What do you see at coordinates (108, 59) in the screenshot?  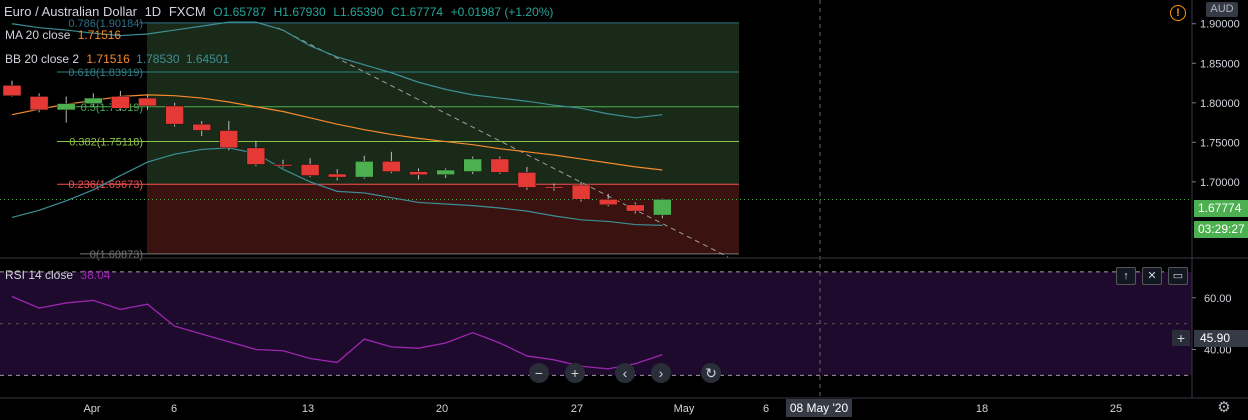 I see `bb-basis-value: 1.71516` at bounding box center [108, 59].